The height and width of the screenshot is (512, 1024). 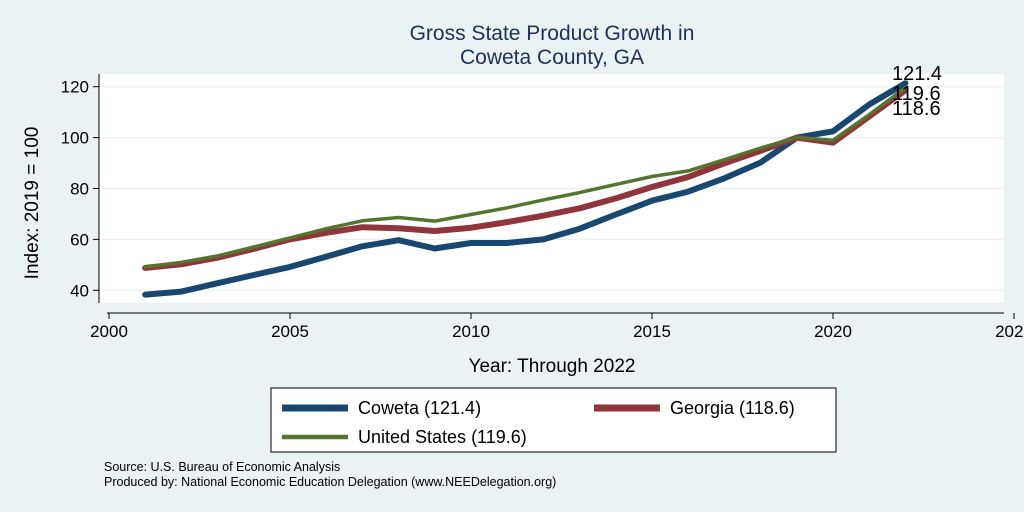 What do you see at coordinates (75, 87) in the screenshot?
I see `y-tick-label: 120` at bounding box center [75, 87].